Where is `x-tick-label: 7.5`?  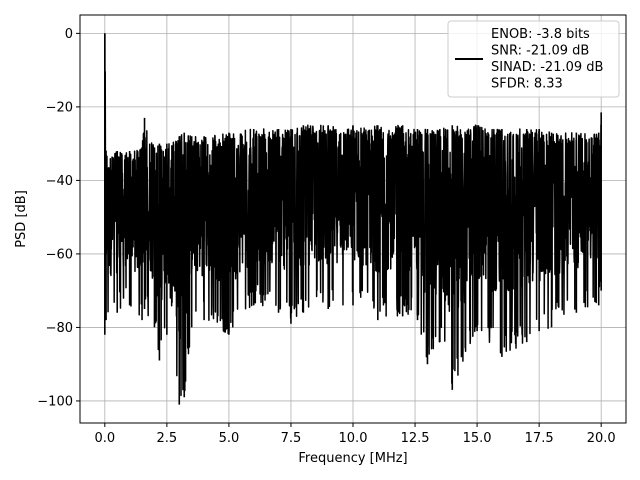
x-tick-label: 7.5 is located at coordinates (291, 438).